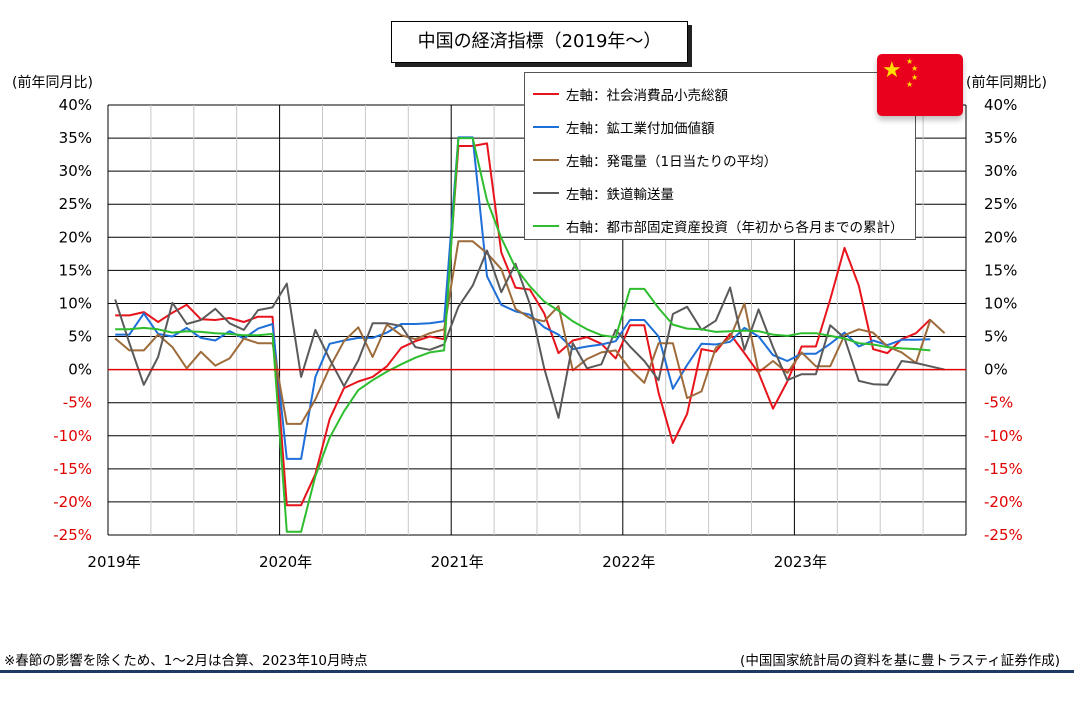 This screenshot has height=707, width=1074. Describe the element at coordinates (80, 337) in the screenshot. I see `left-tick-label: 5%` at that location.